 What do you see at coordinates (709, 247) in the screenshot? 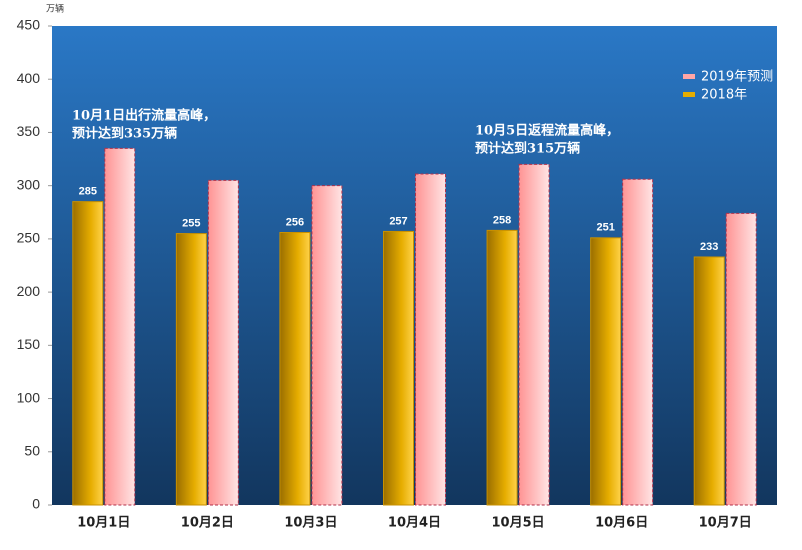
I see `value-label: 233` at bounding box center [709, 247].